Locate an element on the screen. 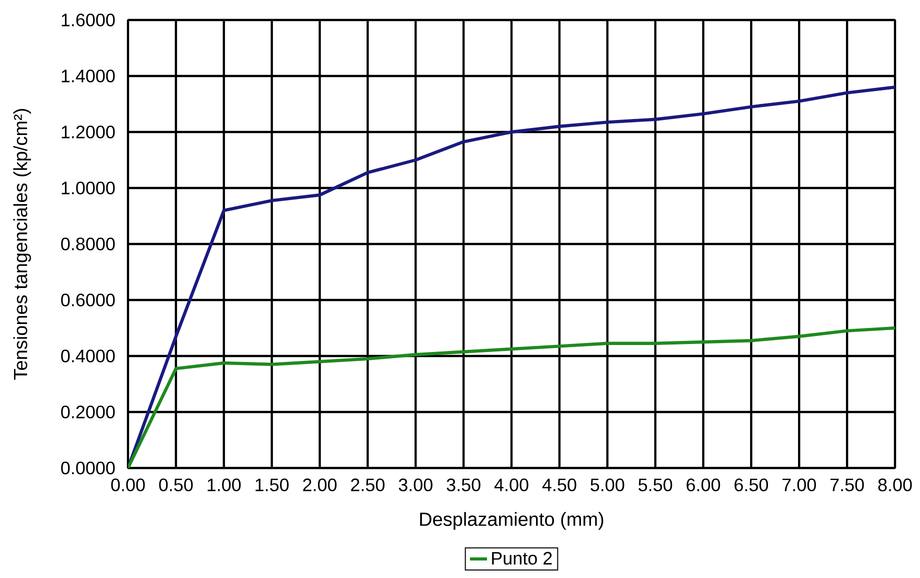 The width and height of the screenshot is (920, 578). y-axis-title: Tensiones tangenciales (kp/cm²) is located at coordinates (22, 244).